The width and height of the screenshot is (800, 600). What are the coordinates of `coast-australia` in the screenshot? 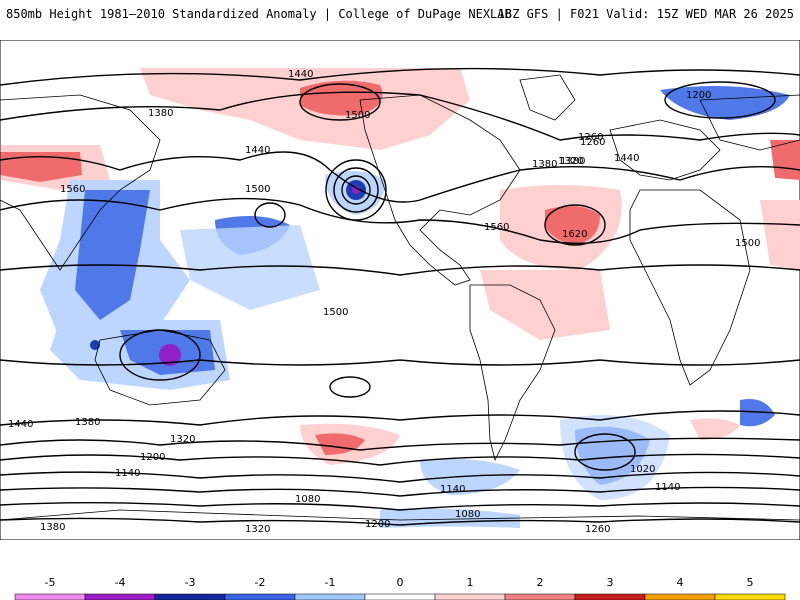 It's located at (160, 367).